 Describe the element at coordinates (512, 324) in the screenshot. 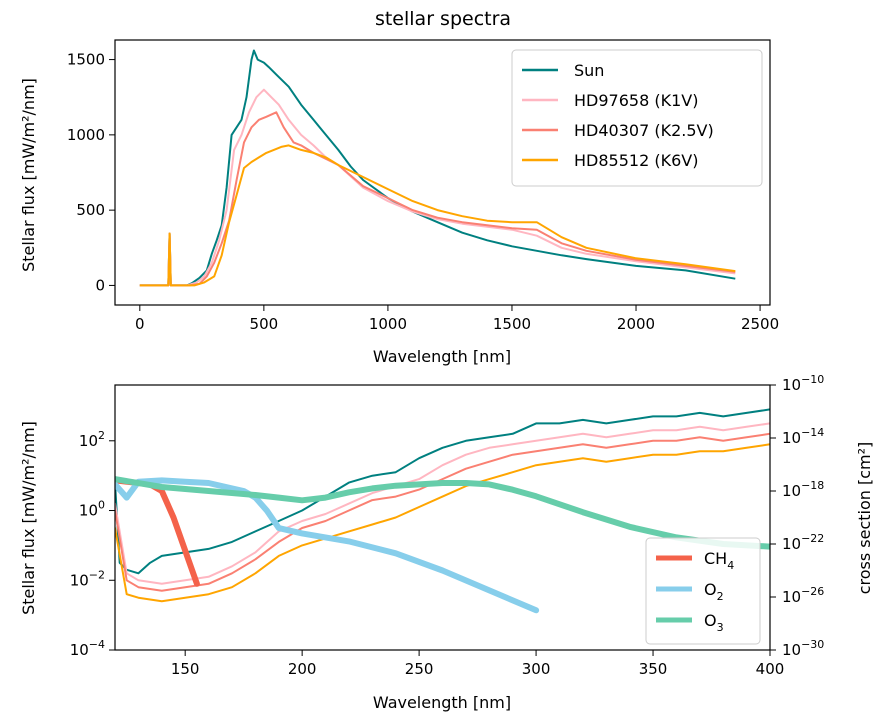

I see `x-tick-label: 1500` at that location.